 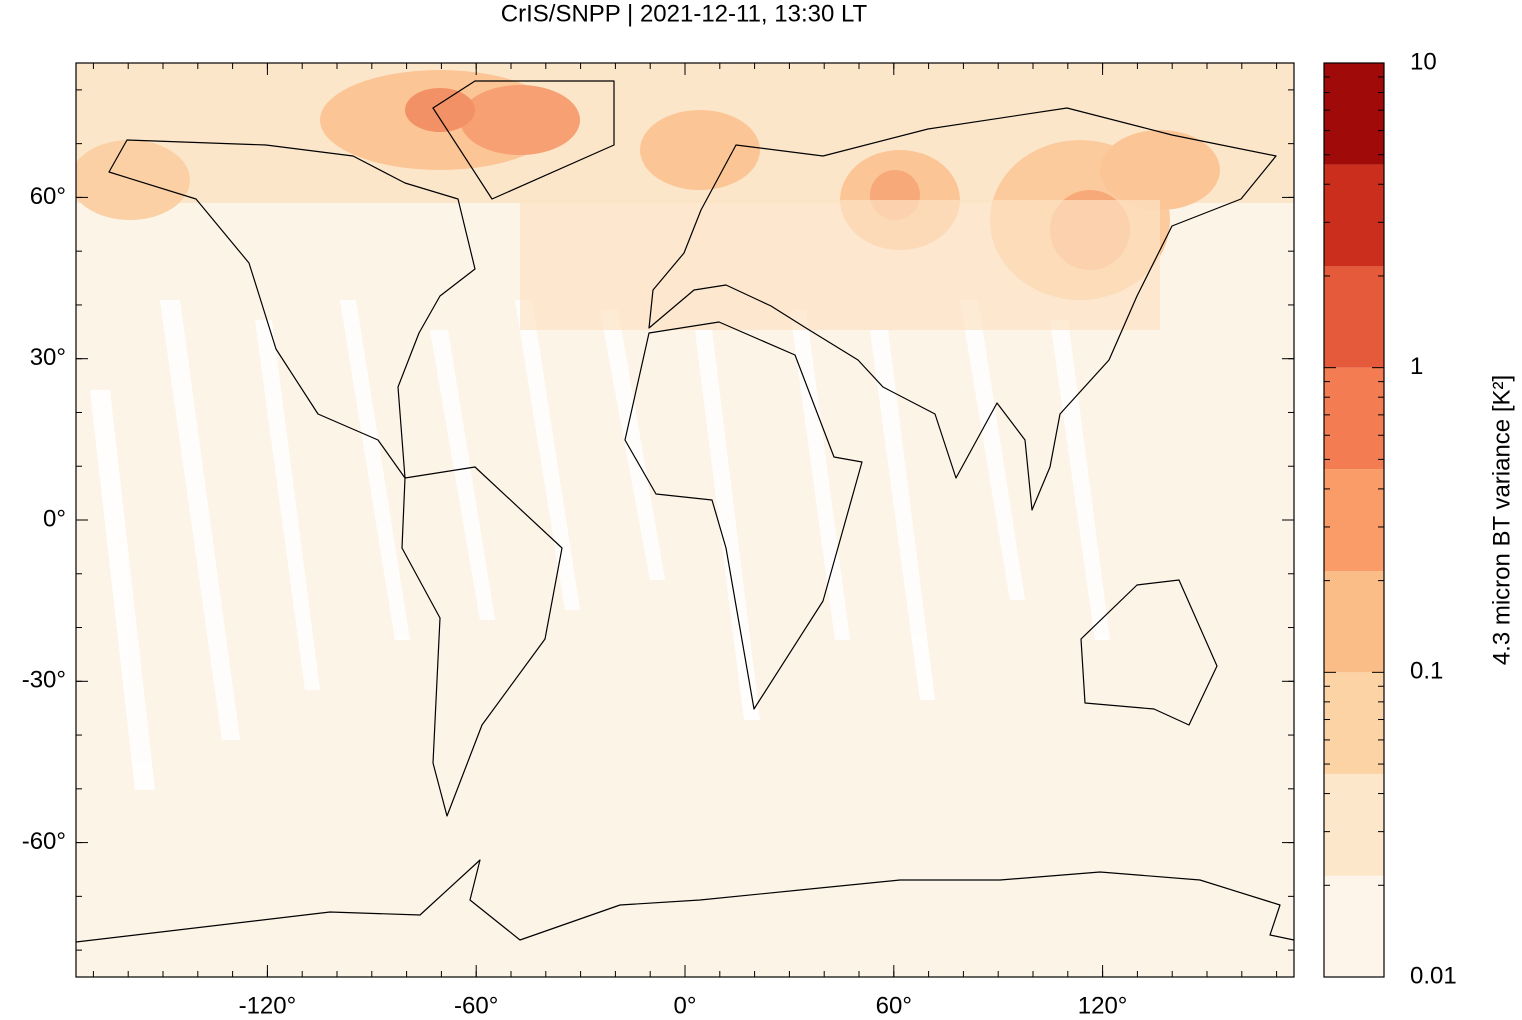 What do you see at coordinates (48, 196) in the screenshot?
I see `y-tick-label: 60°` at bounding box center [48, 196].